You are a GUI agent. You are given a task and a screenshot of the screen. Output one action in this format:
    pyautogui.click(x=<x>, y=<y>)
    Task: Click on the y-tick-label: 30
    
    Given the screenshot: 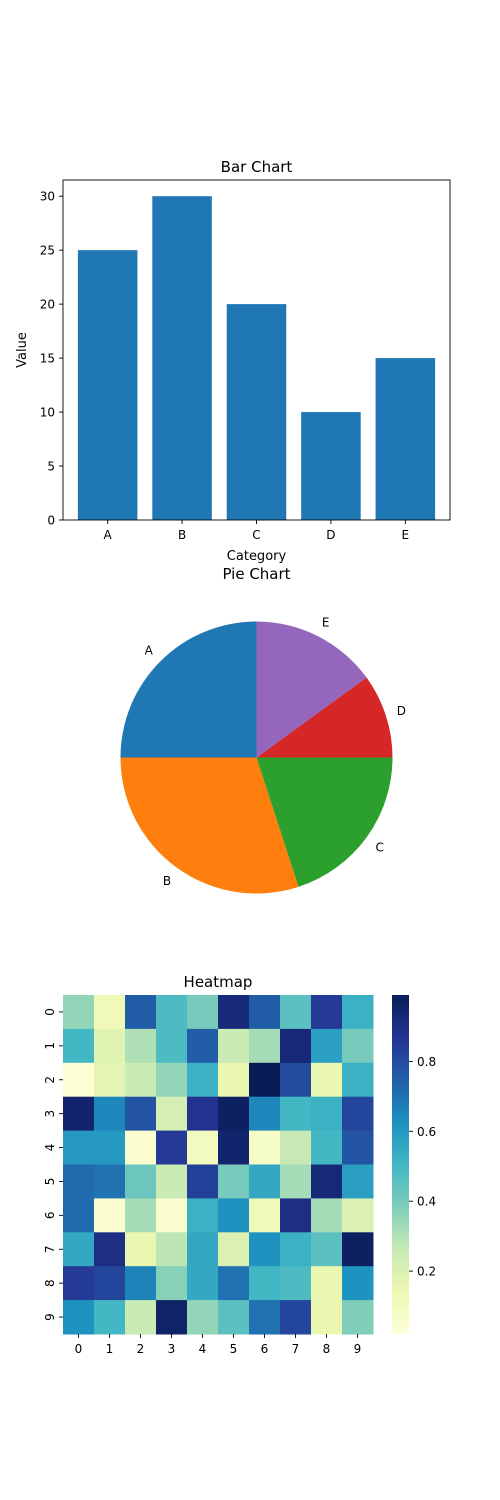 What is the action you would take?
    pyautogui.click(x=47, y=197)
    